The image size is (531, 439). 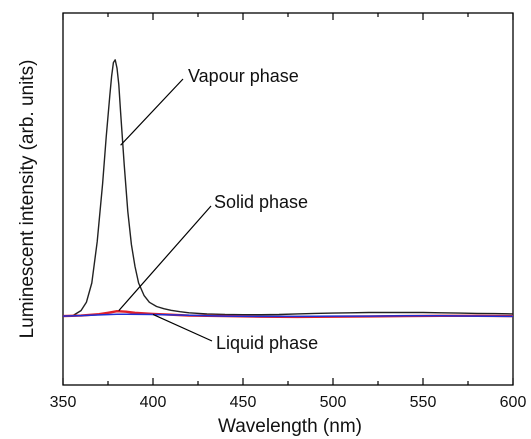 I want to click on y-axis-label: Luminescent intensity (arb. units), so click(x=27, y=199).